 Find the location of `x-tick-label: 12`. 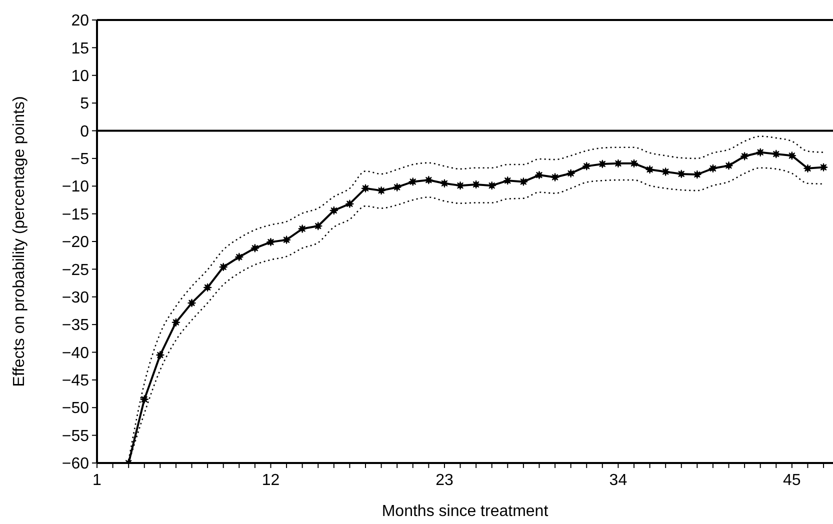

x-tick-label: 12 is located at coordinates (271, 480).